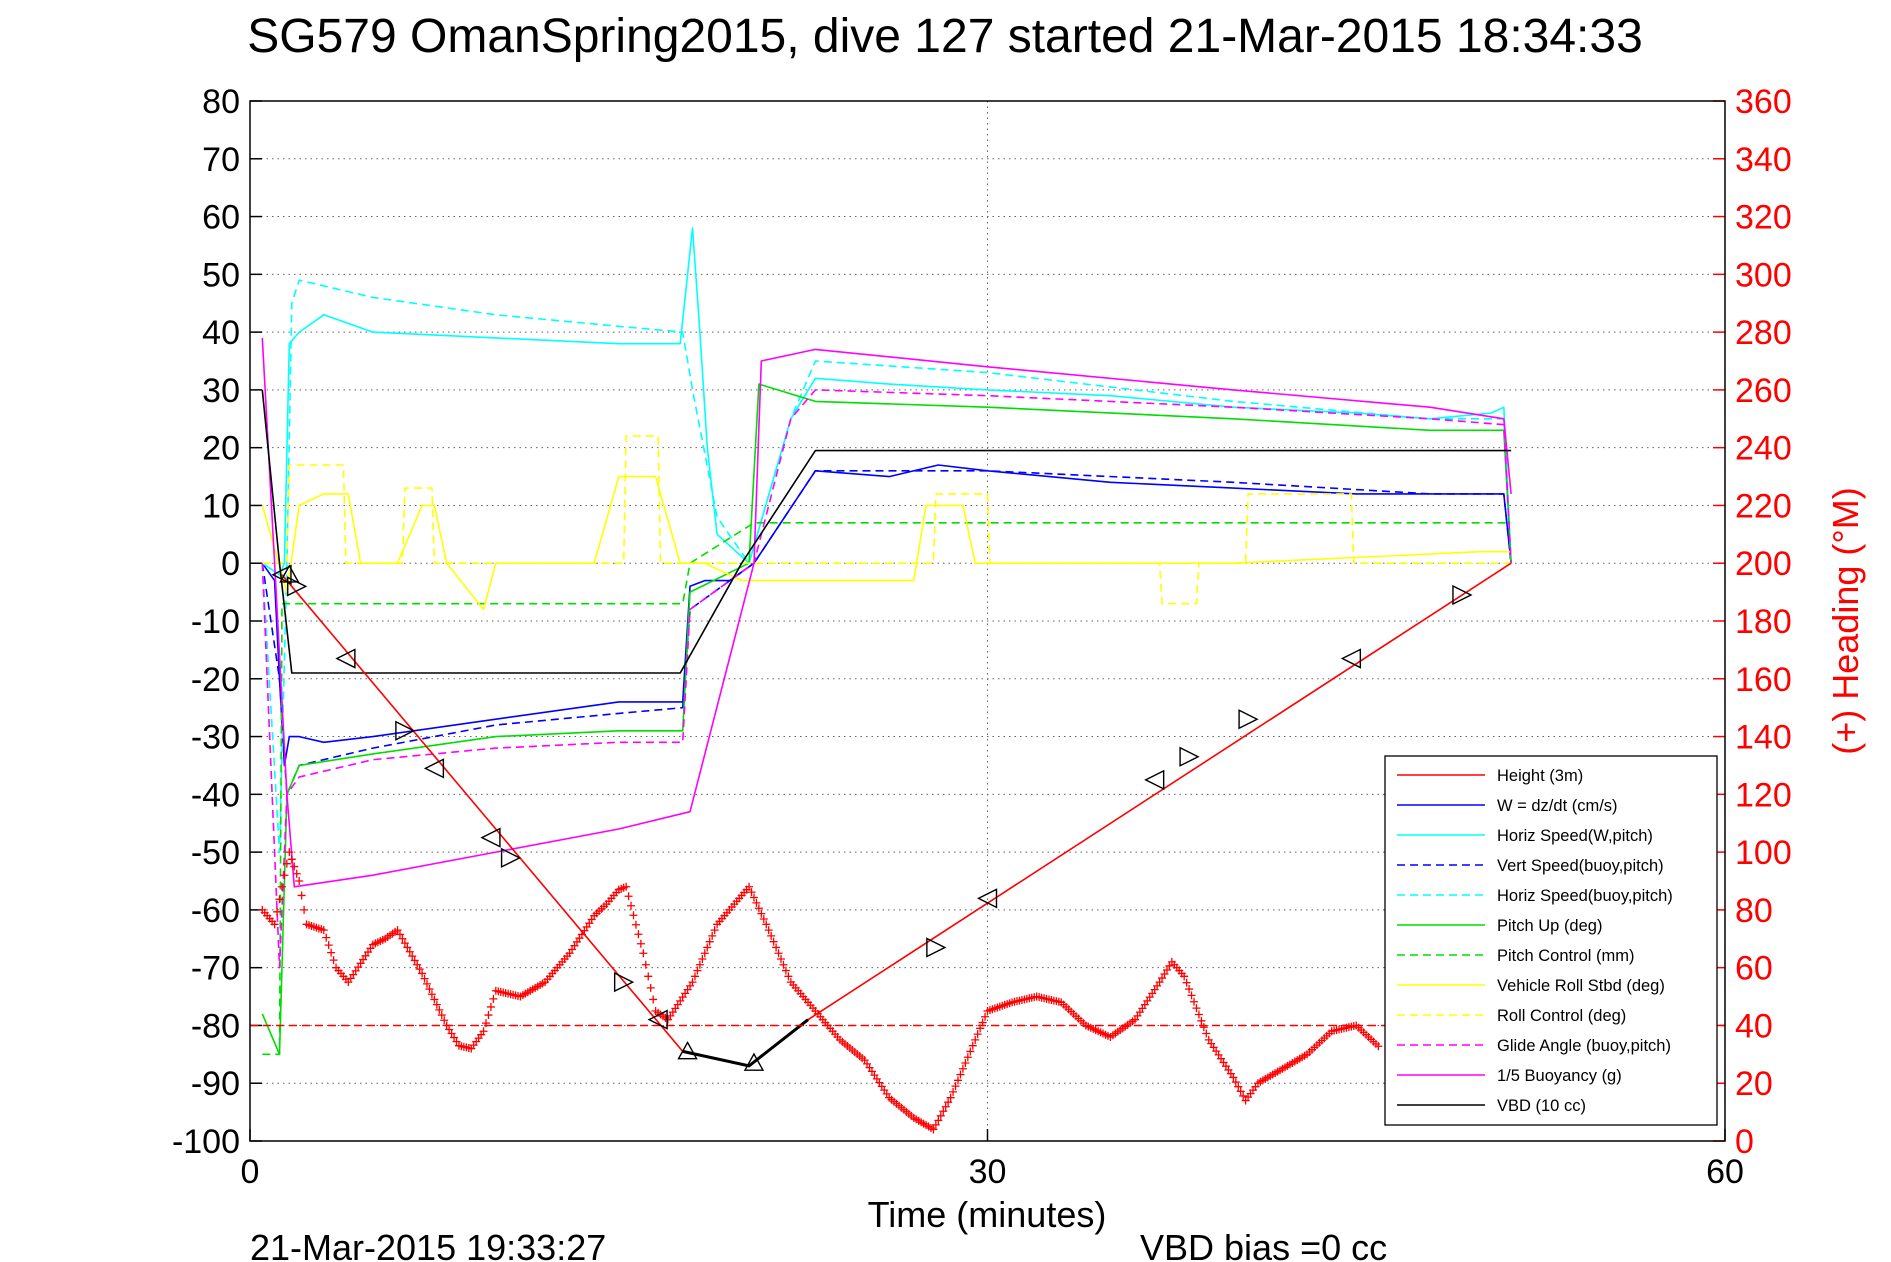 This screenshot has width=1891, height=1262. What do you see at coordinates (1561, 1016) in the screenshot?
I see `legend-entry: Roll Control (deg)` at bounding box center [1561, 1016].